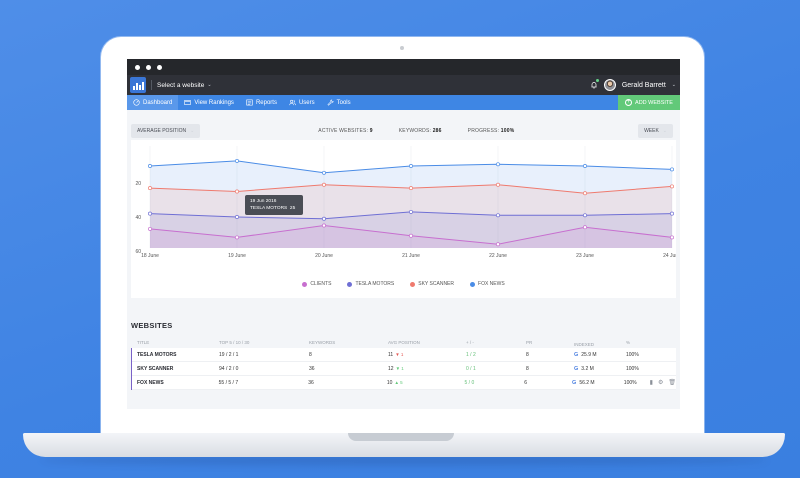 The width and height of the screenshot is (800, 478). What do you see at coordinates (643, 85) in the screenshot?
I see `user-name: Gerald Barrett` at bounding box center [643, 85].